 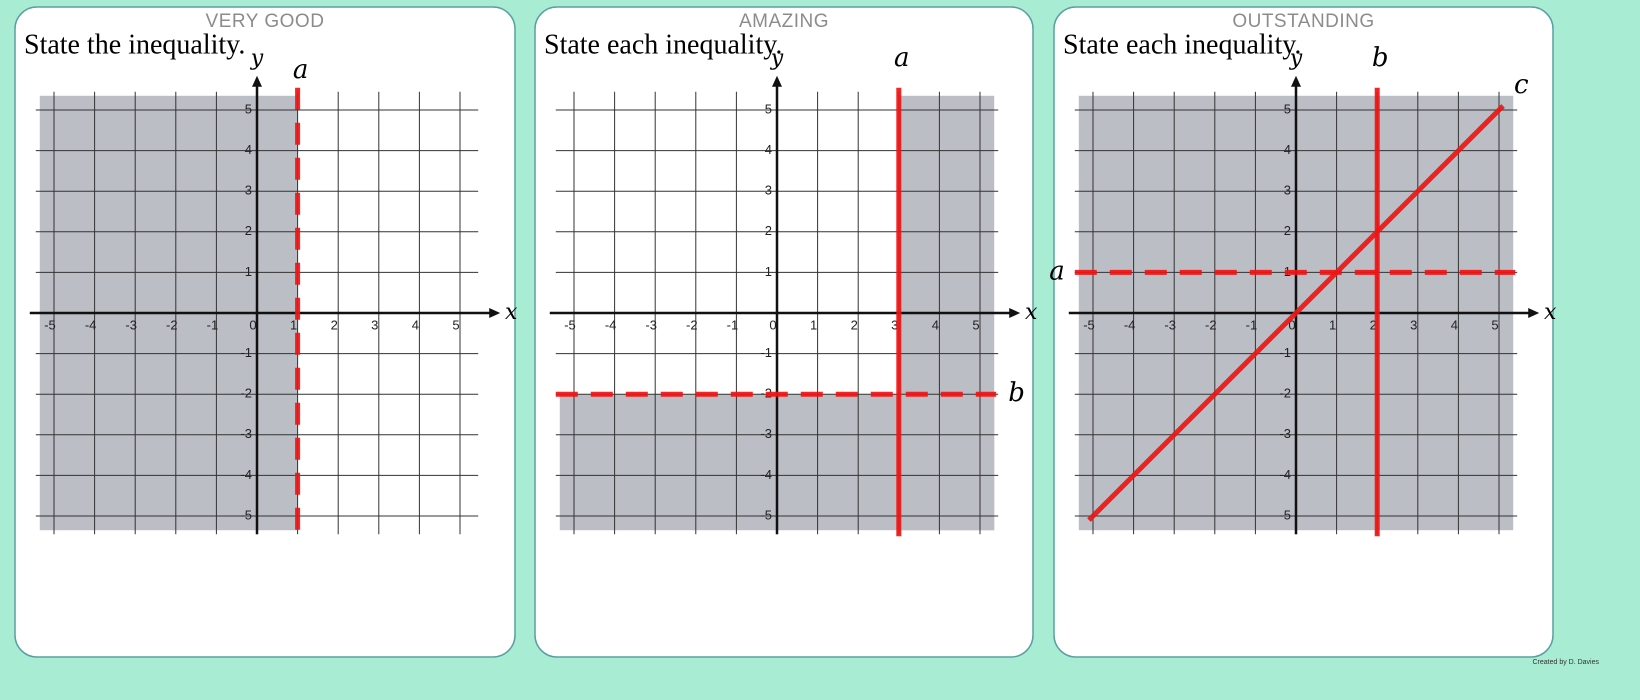 I want to click on level: OUTSTANDING, so click(x=1303, y=21).